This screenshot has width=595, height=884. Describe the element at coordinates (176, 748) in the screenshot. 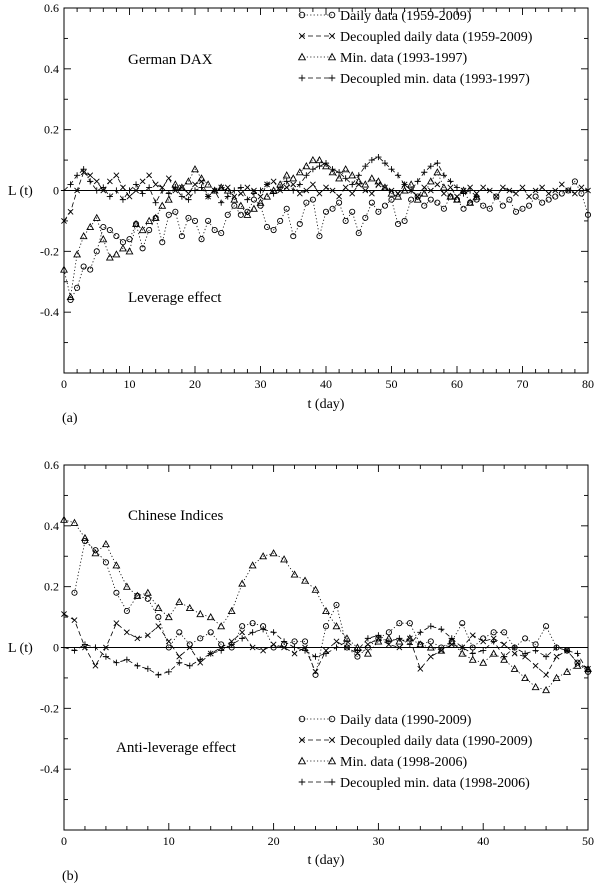

I see `chart-annotation: Anti-leverage effect` at that location.